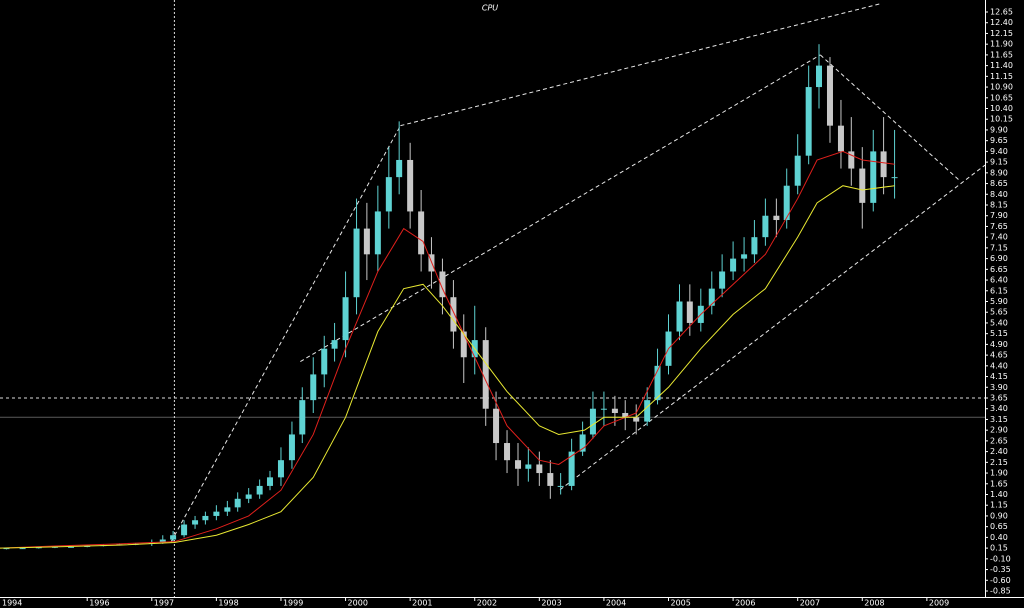 Image resolution: width=1024 pixels, height=608 pixels. What do you see at coordinates (999, 451) in the screenshot?
I see `y-tick-label: 2.40` at bounding box center [999, 451].